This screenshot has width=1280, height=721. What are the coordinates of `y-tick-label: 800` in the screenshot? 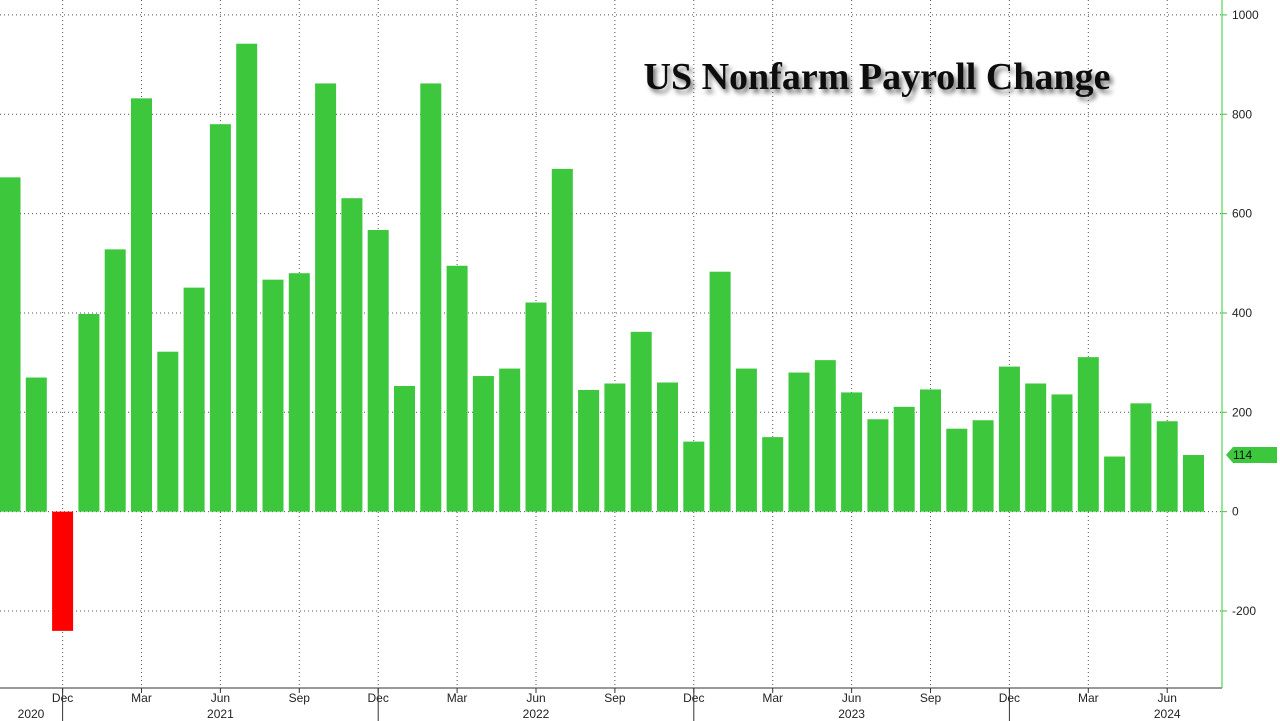 It's located at (1242, 114).